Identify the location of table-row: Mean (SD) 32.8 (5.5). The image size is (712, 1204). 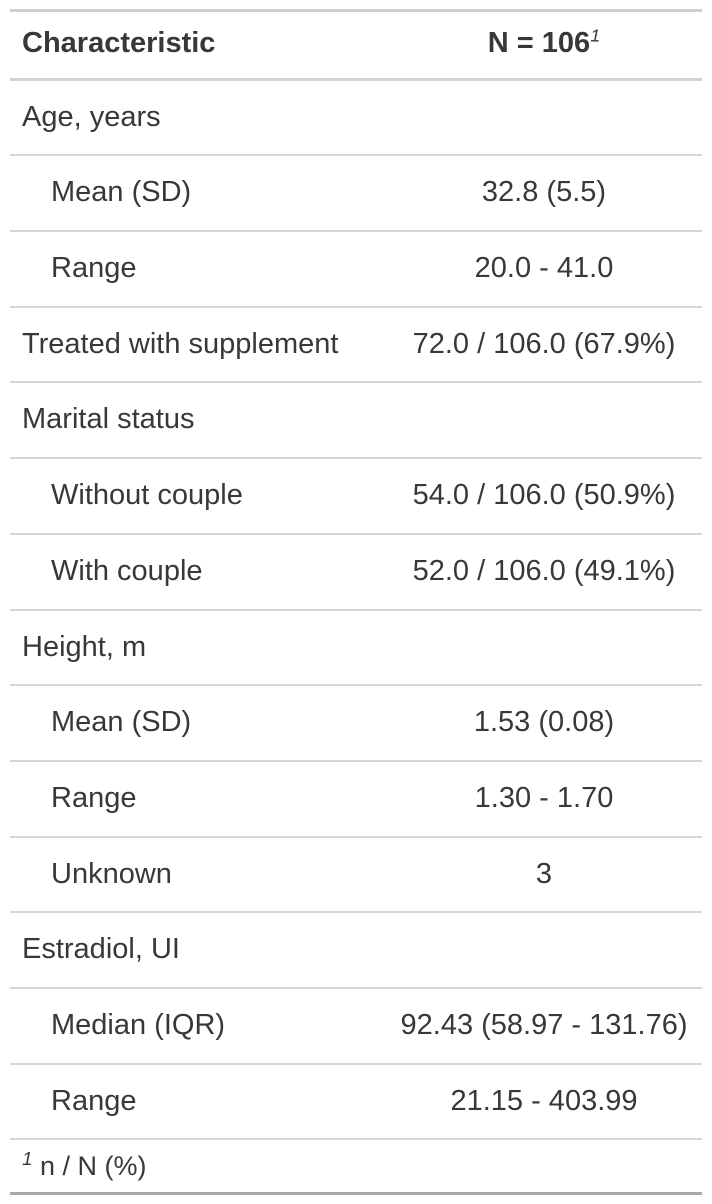
(356, 194).